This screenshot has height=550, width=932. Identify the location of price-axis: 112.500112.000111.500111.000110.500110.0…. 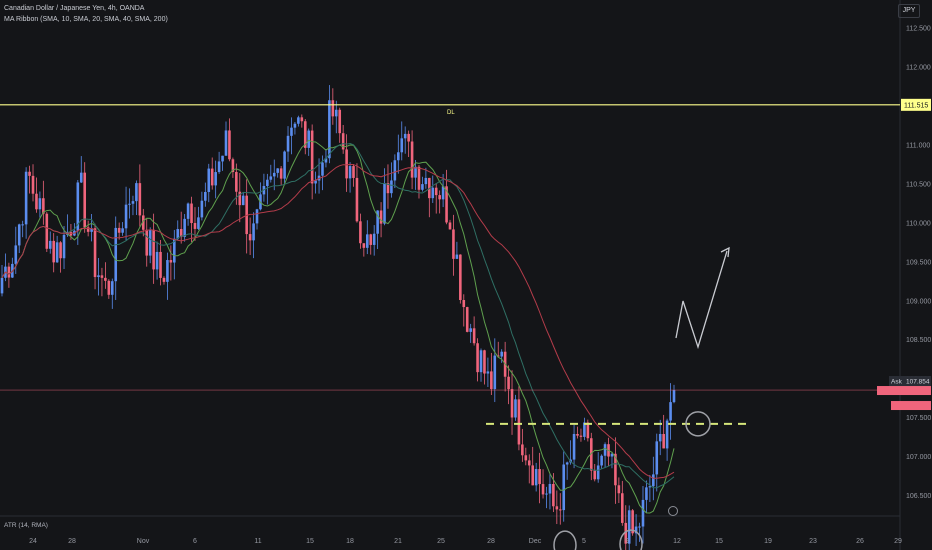
(904, 263).